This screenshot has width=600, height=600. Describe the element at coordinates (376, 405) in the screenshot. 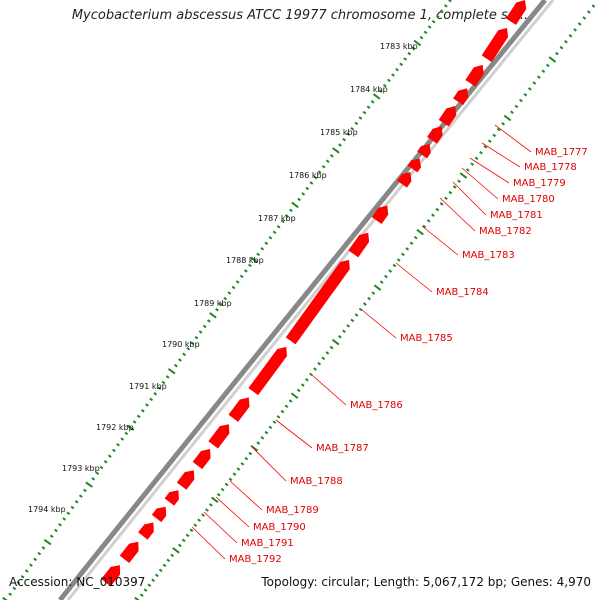

I see `gene-label: MAB_1786` at that location.